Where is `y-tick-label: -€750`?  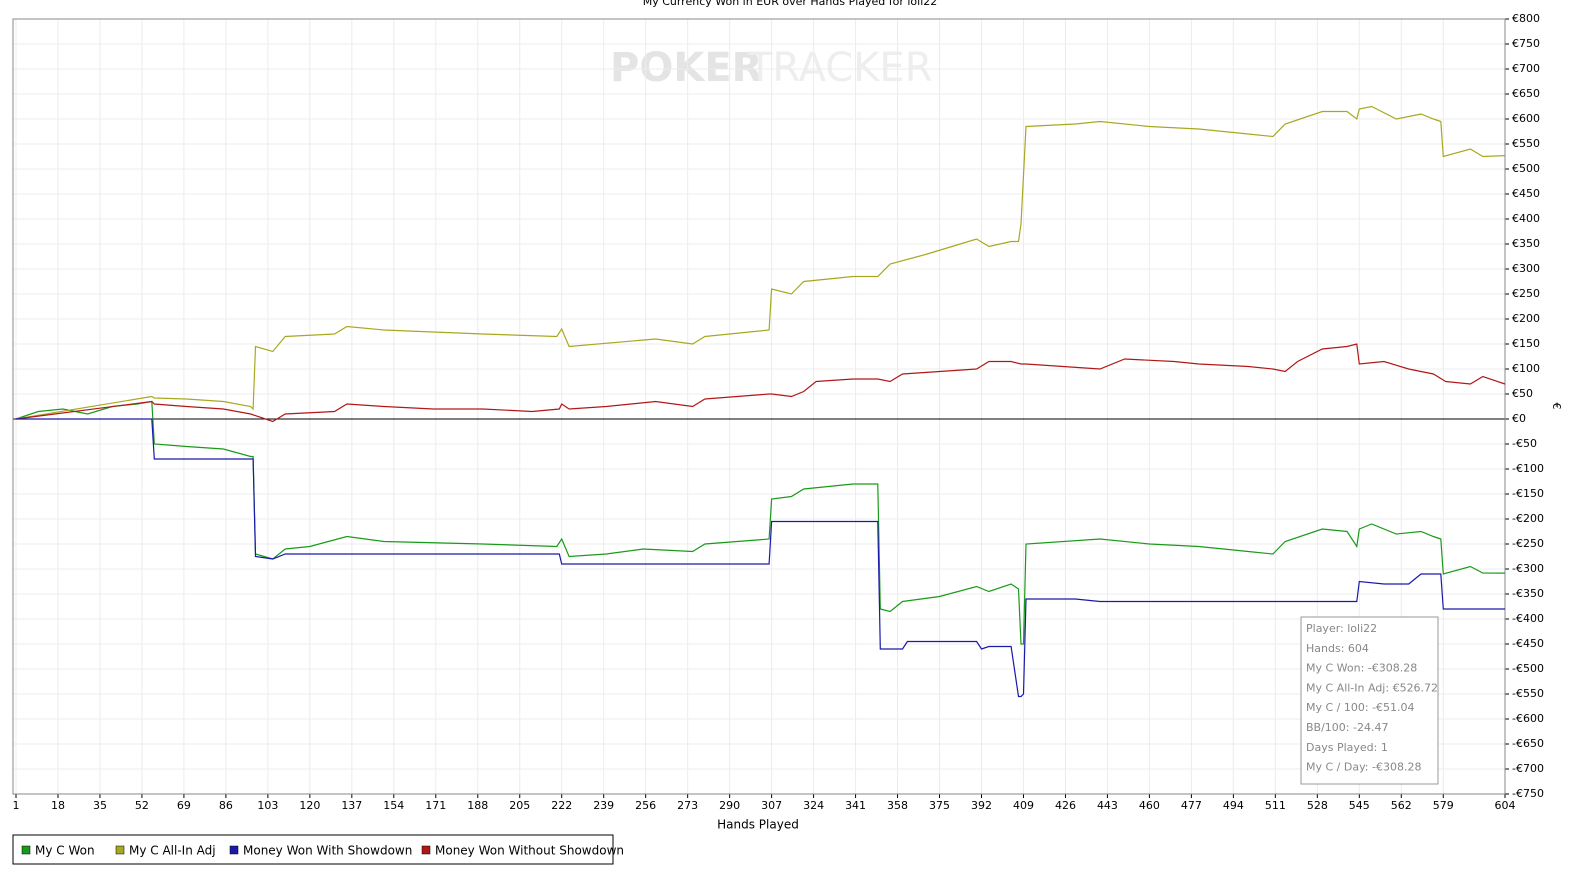 y-tick-label: -€750 is located at coordinates (1528, 793).